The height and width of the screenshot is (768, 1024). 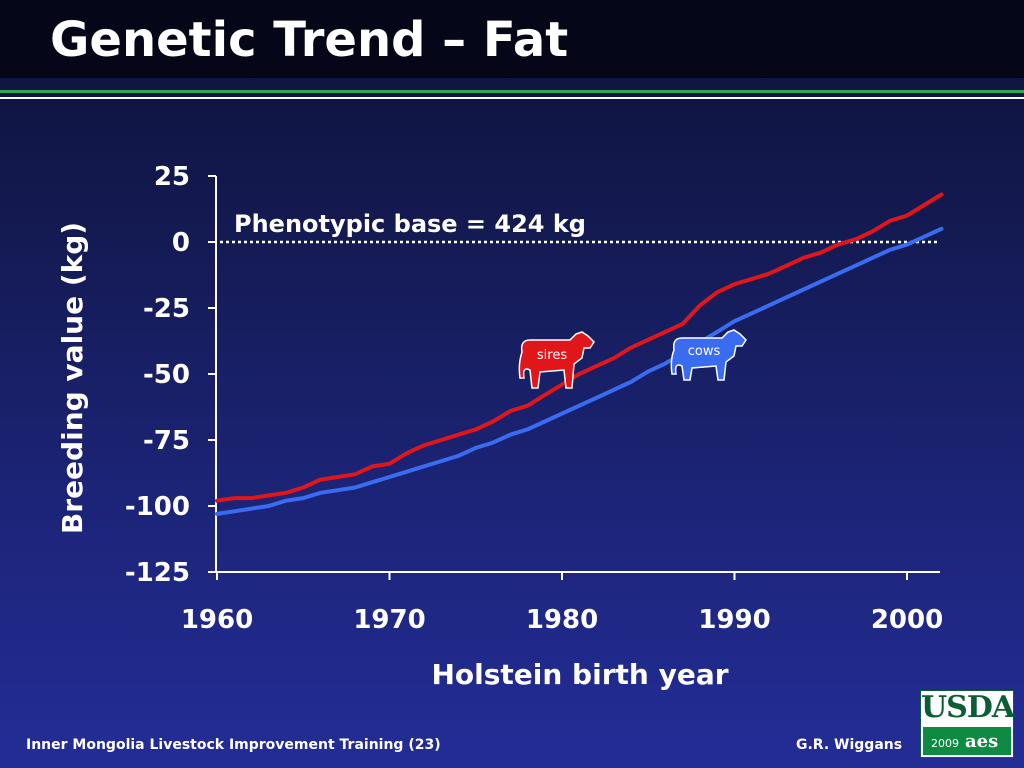 I want to click on x-tick-label: 1980, so click(x=562, y=620).